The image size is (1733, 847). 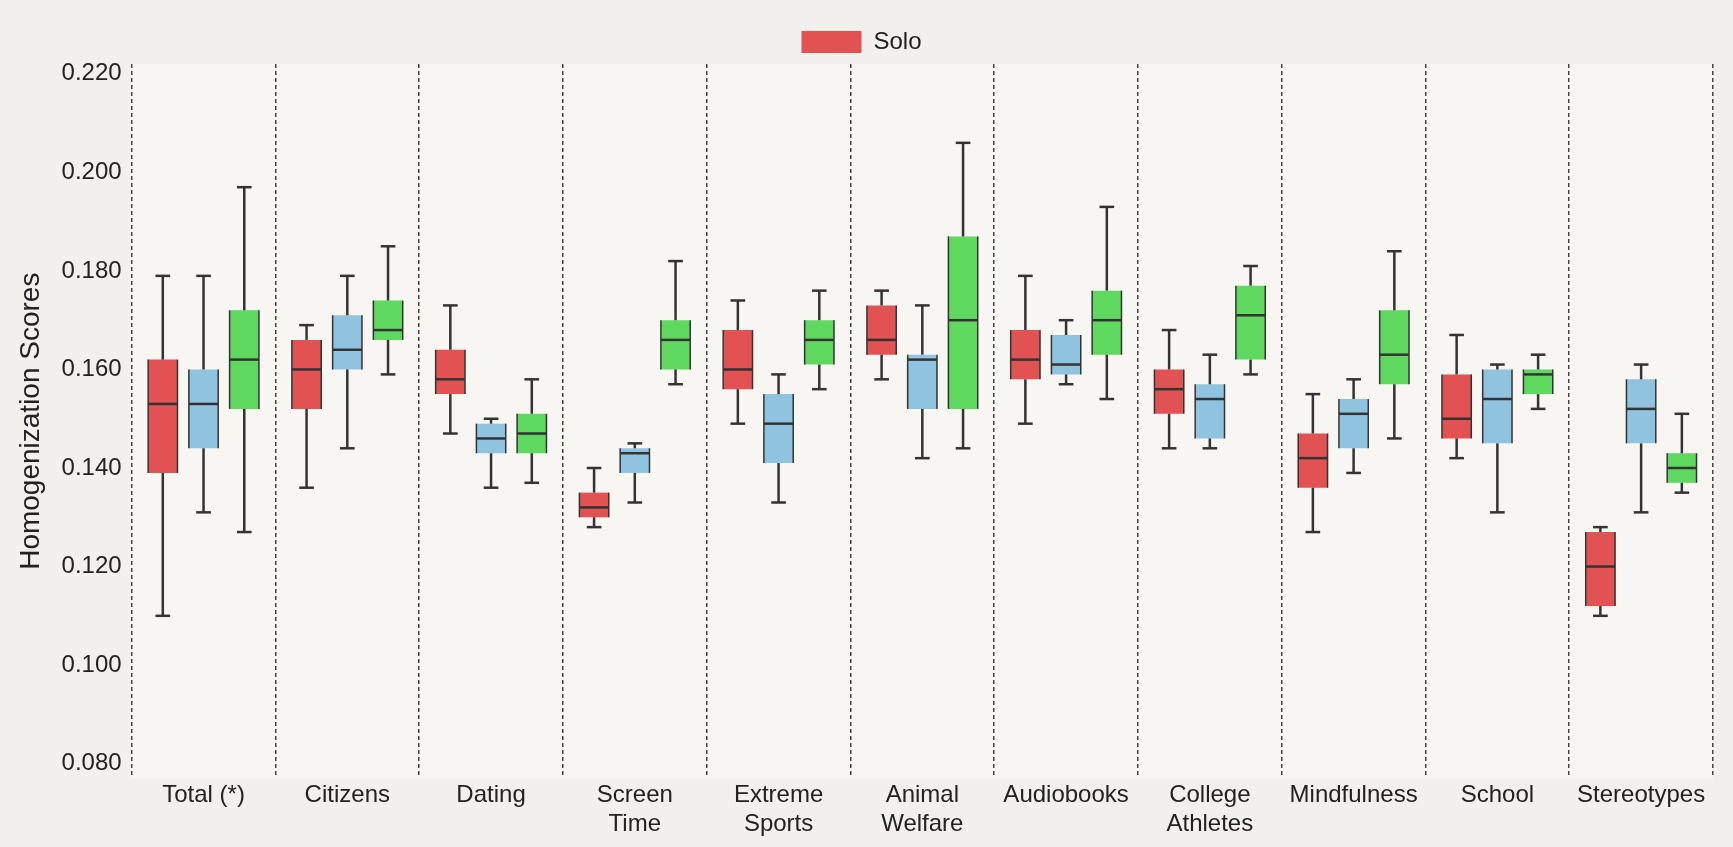 I want to click on y-tick-label: 0.080, so click(x=91, y=762).